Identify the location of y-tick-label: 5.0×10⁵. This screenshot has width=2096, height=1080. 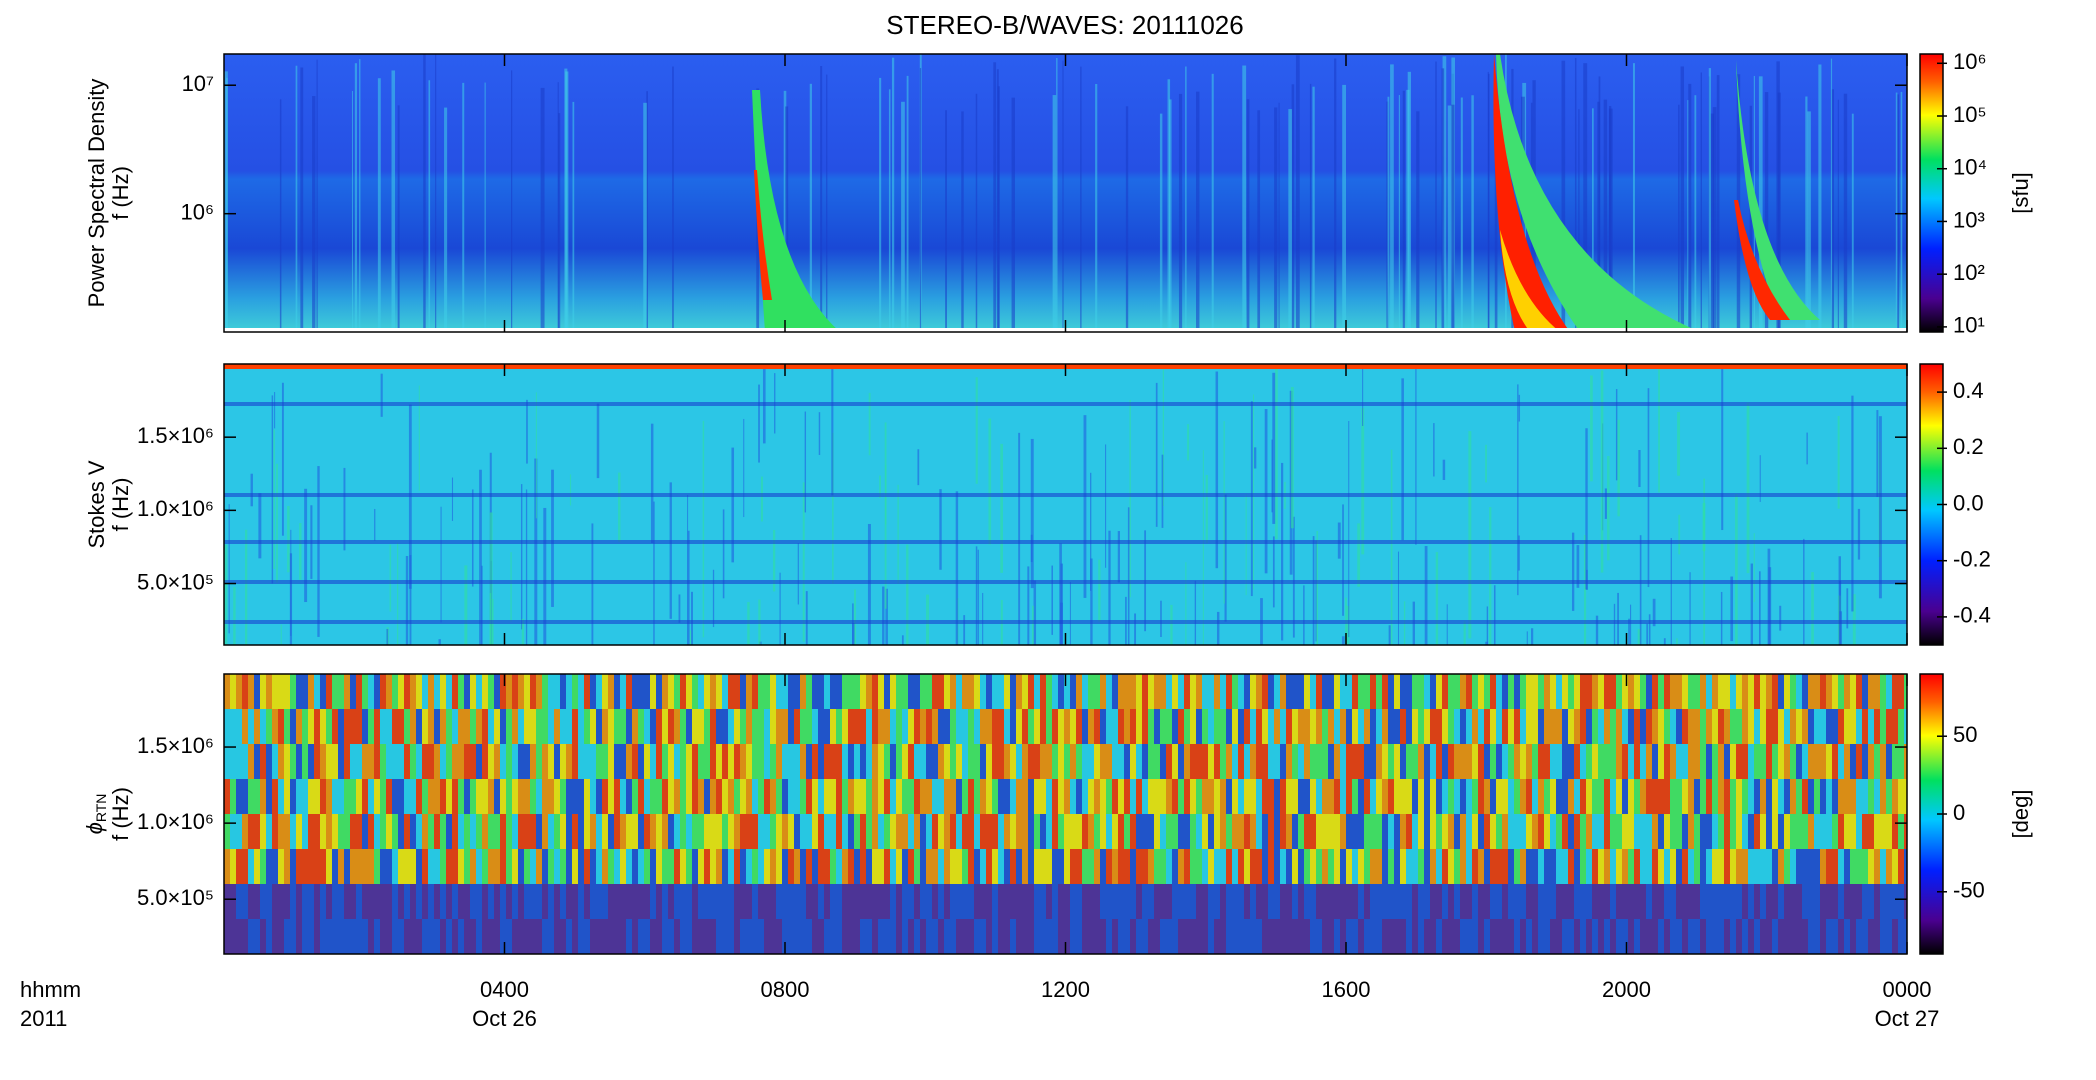
(175, 897).